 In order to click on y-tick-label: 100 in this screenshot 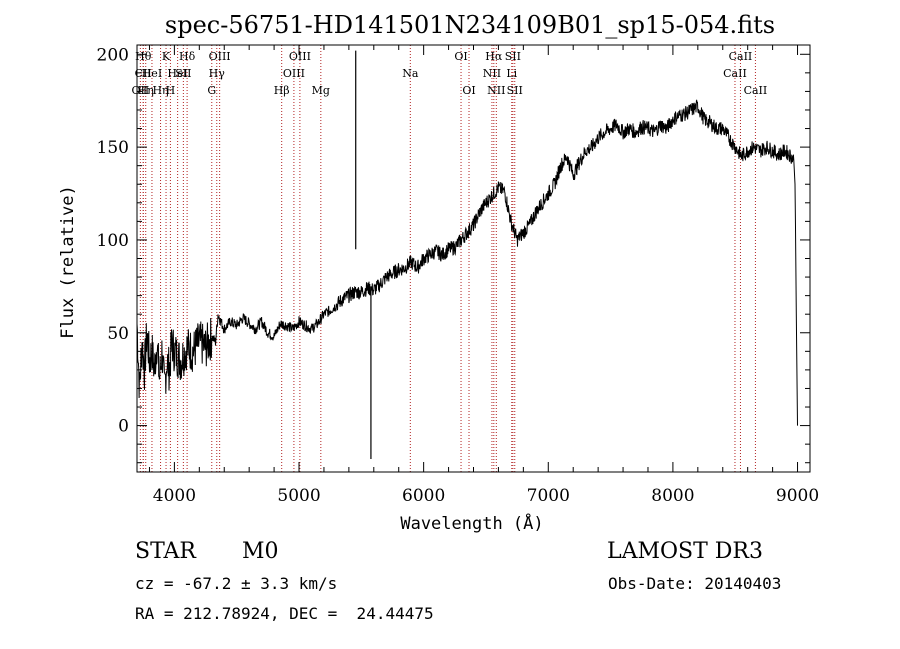, I will do `click(113, 241)`.